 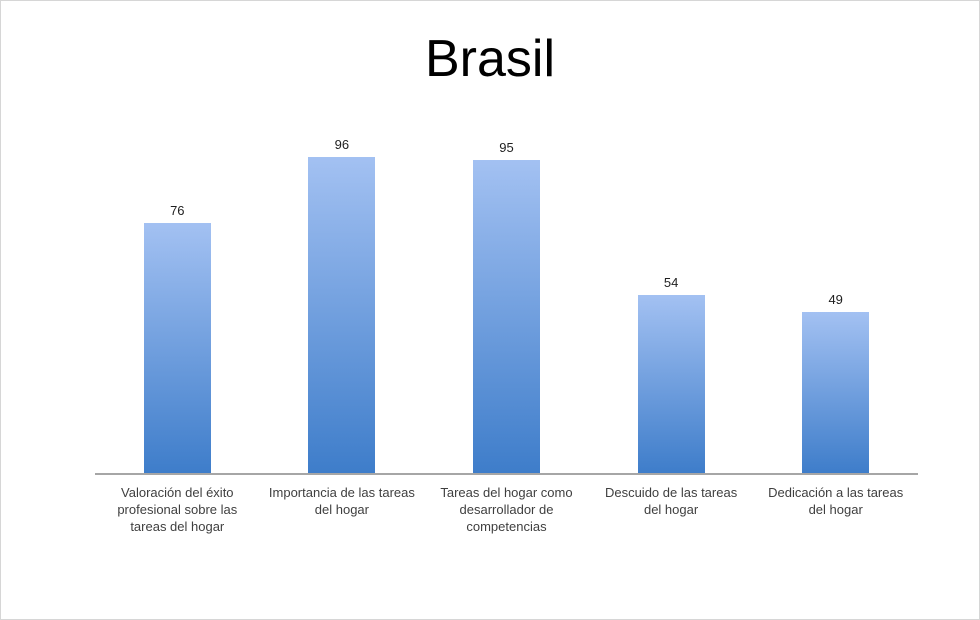 What do you see at coordinates (342, 144) in the screenshot?
I see `bar-value-label: 96` at bounding box center [342, 144].